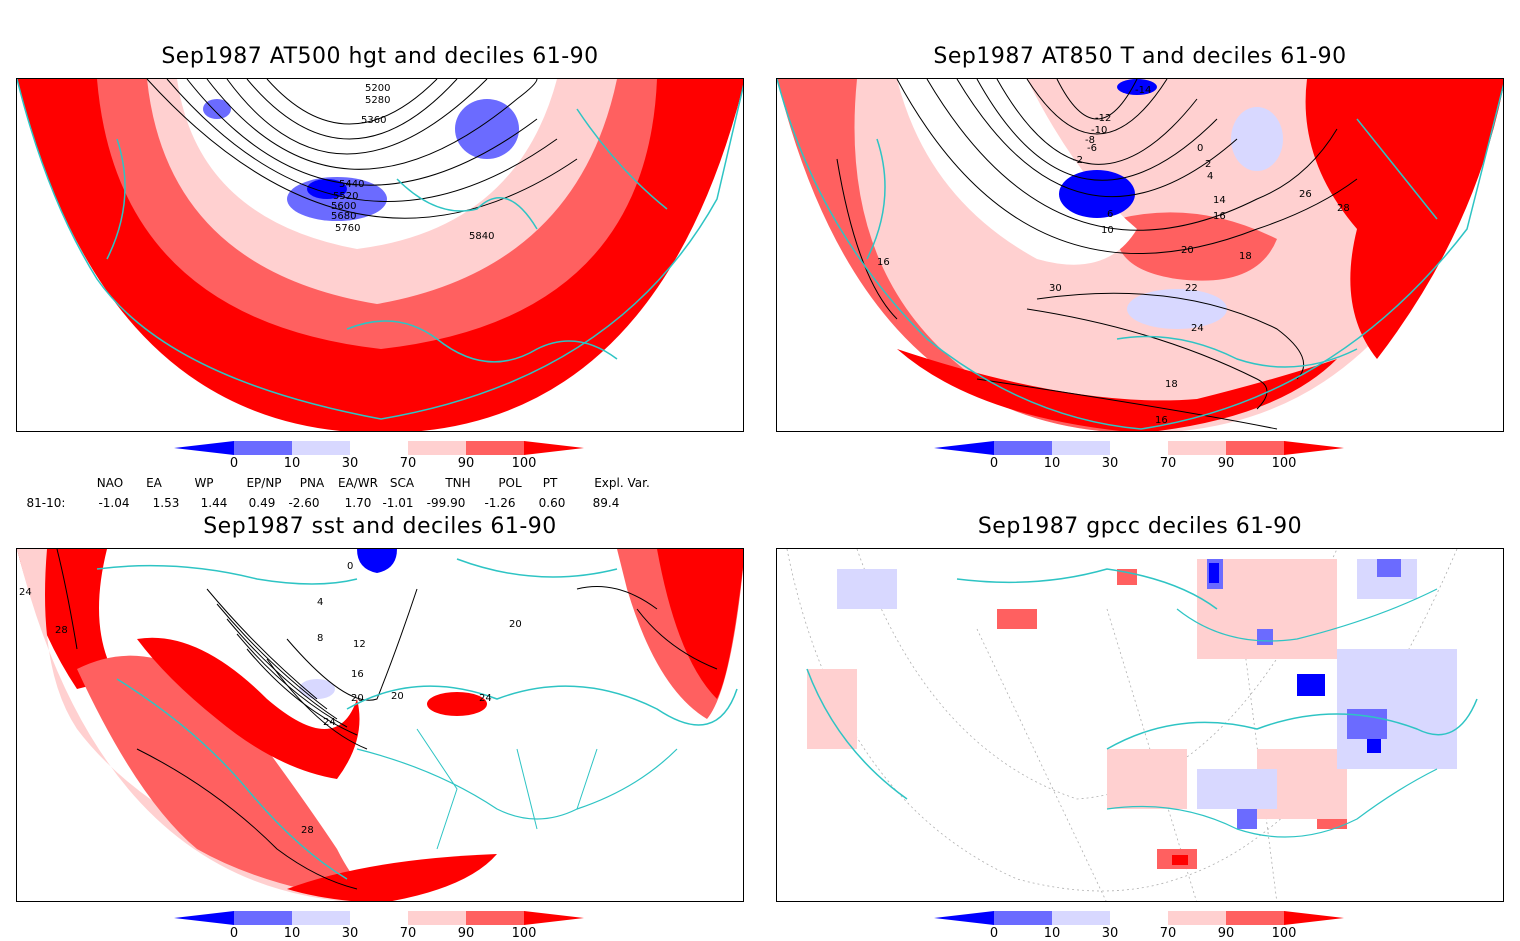 This screenshot has width=1520, height=941. Describe the element at coordinates (500, 503) in the screenshot. I see `index-value: -1.26` at that location.